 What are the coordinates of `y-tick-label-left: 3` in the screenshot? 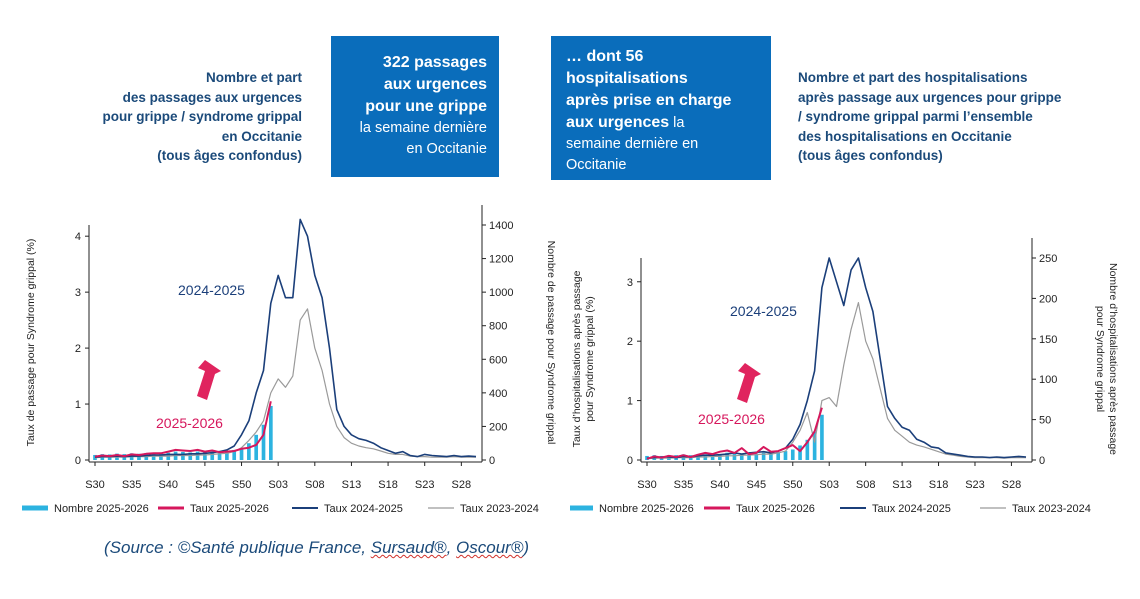 It's located at (78, 293).